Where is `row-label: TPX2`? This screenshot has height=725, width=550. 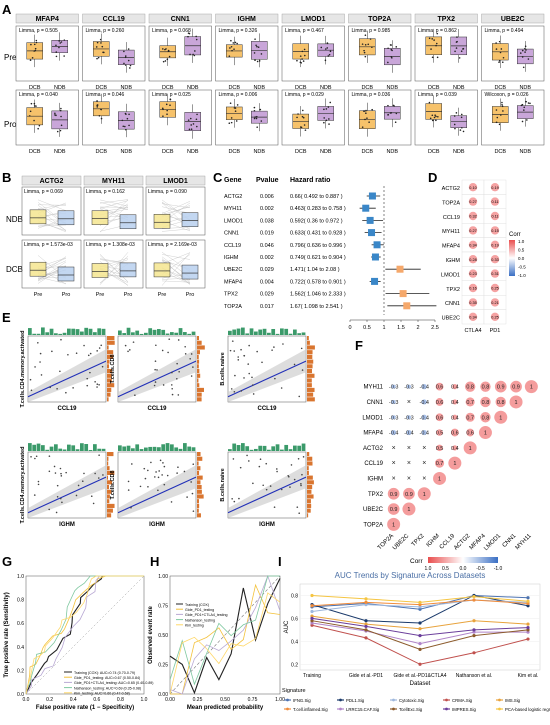 row-label: TPX2 is located at coordinates (376, 495).